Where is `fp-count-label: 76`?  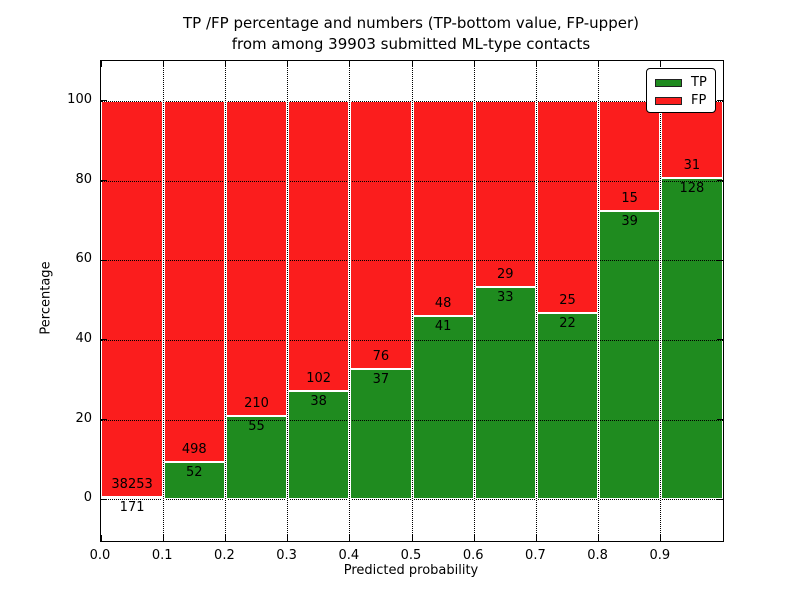
fp-count-label: 76 is located at coordinates (381, 356).